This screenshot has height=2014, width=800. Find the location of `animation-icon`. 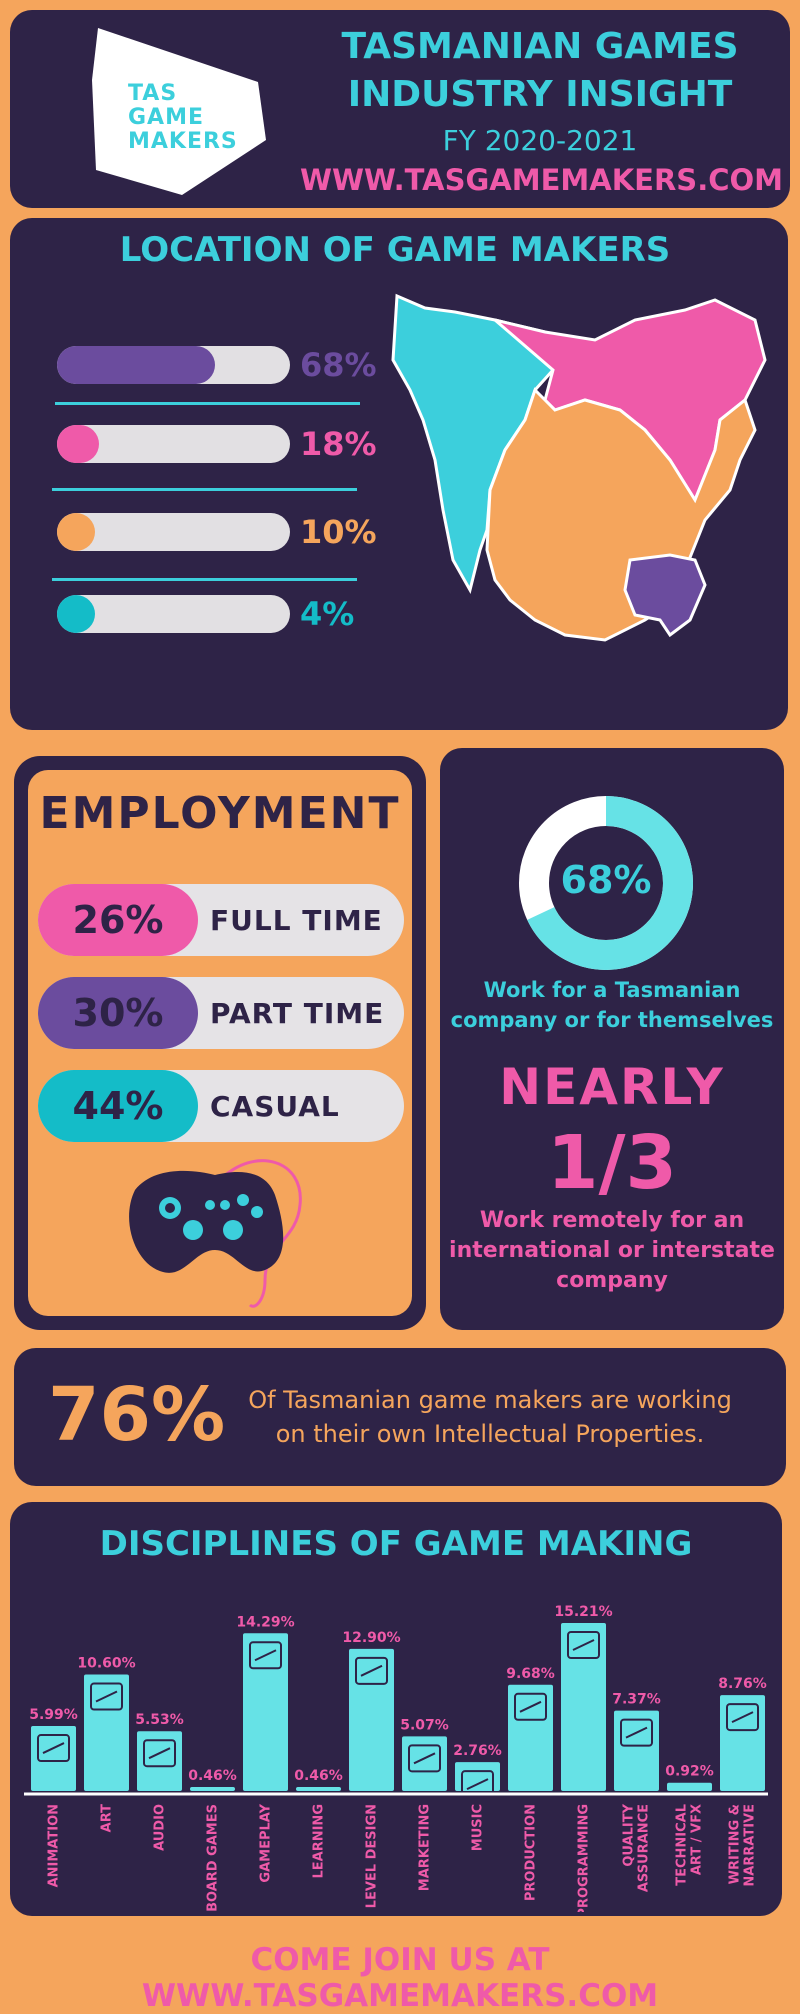

animation-icon is located at coordinates (53, 1748).